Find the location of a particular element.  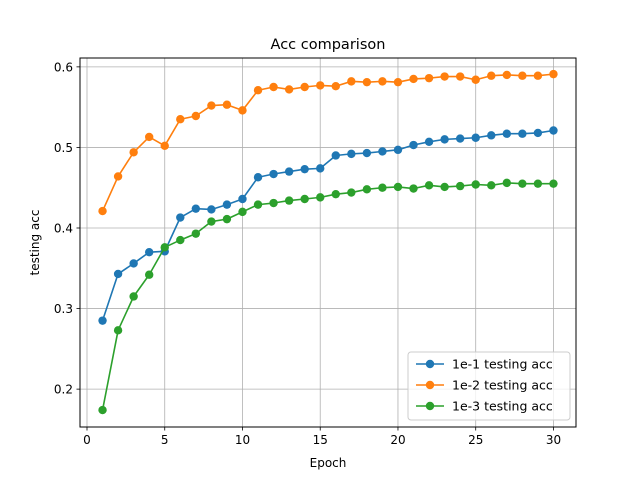

legend-label: 1e-2 testing acc is located at coordinates (502, 385).